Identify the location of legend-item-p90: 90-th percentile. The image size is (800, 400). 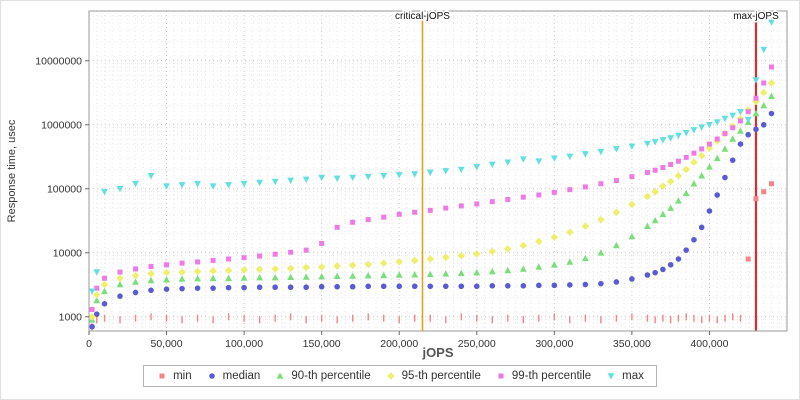
(322, 376).